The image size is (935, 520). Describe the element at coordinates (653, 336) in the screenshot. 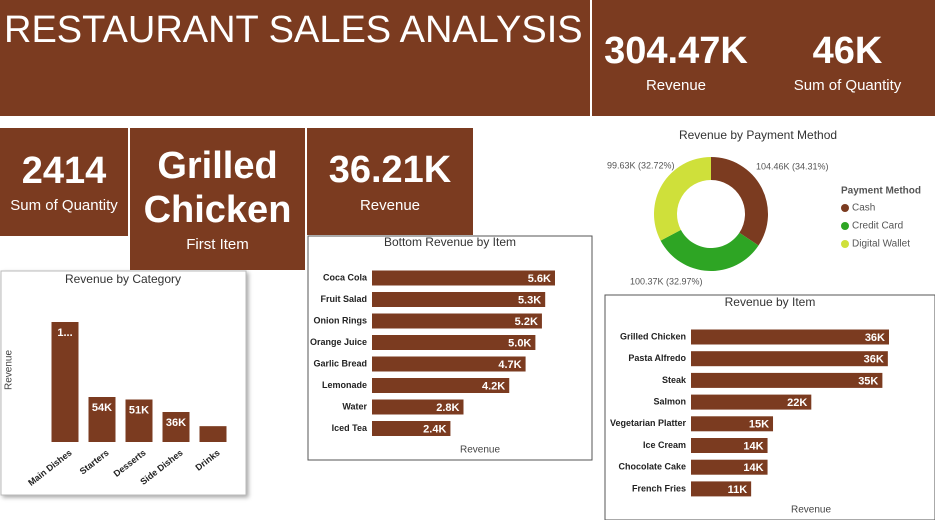

I see `y-tick-label: Grilled Chicken` at that location.